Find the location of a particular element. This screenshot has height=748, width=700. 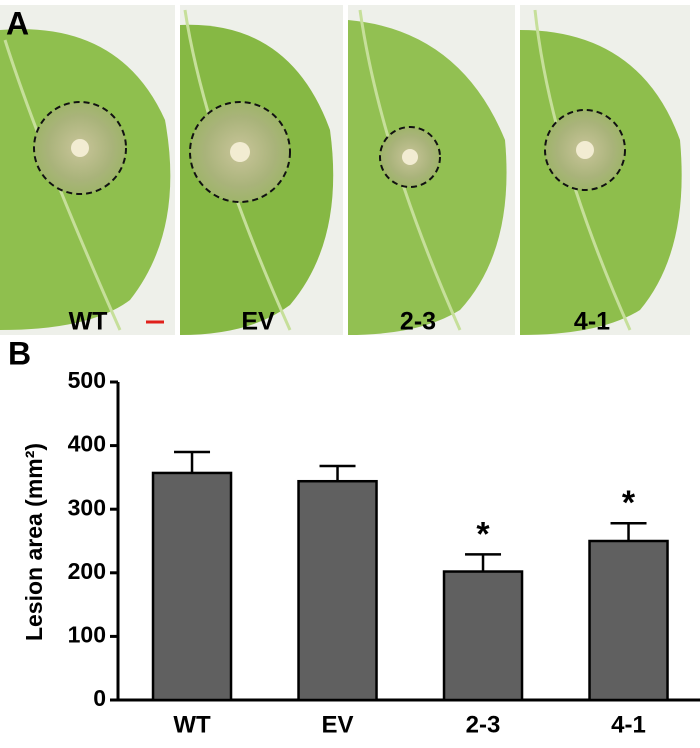

x-tick-label: WT is located at coordinates (192, 724).